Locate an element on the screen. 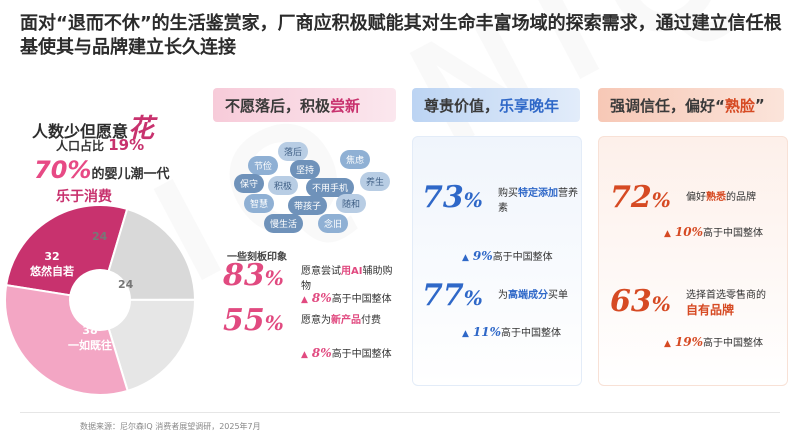  donut-label-2: 24 is located at coordinates (100, 236).